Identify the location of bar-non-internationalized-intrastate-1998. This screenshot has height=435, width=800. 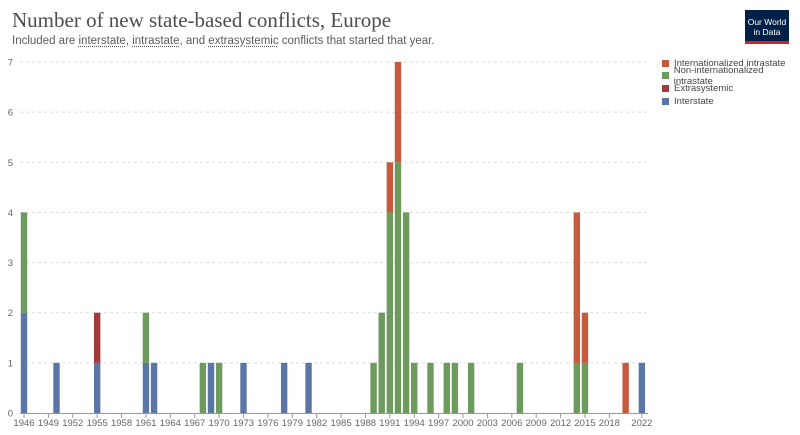
(446, 387).